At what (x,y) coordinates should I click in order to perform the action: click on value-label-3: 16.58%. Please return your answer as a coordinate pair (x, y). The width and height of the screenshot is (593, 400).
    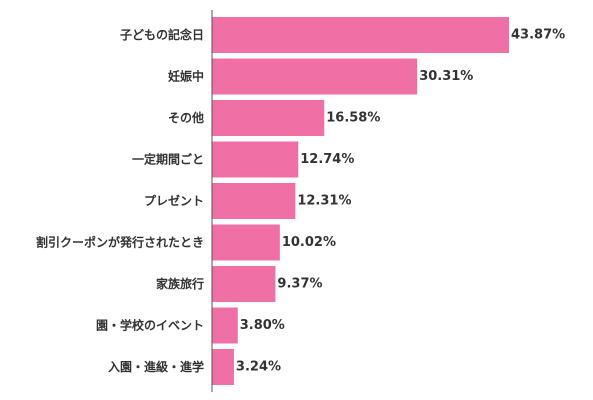
    Looking at the image, I should click on (353, 118).